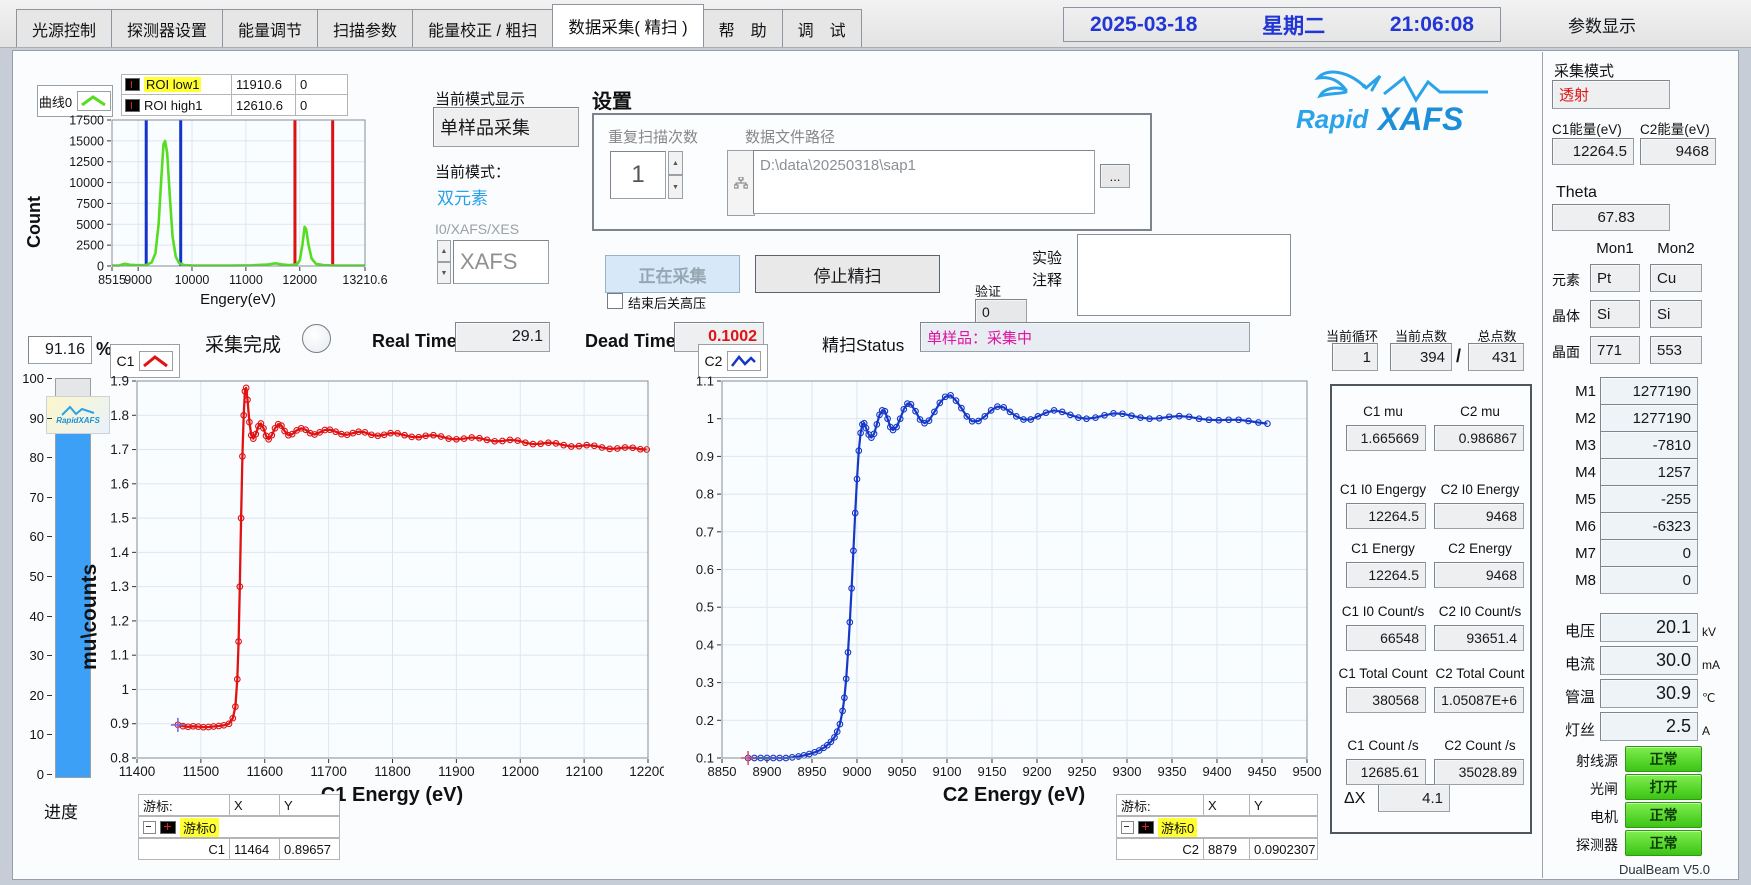  Describe the element at coordinates (705, 720) in the screenshot. I see `y-tick-label: 0.2` at that location.